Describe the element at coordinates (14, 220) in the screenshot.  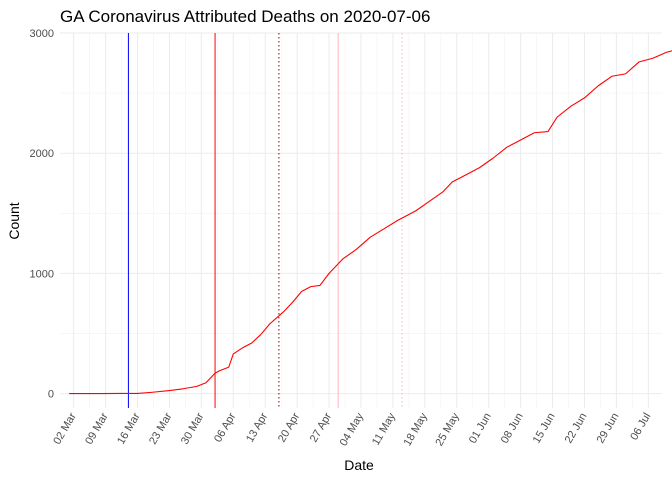
I see `y-axis-title: Count` at that location.